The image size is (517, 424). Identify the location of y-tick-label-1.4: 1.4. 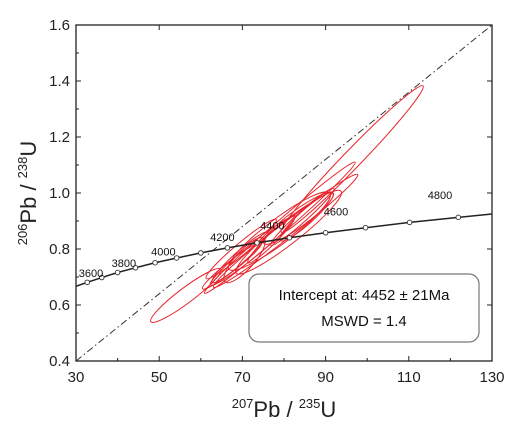
(59, 81).